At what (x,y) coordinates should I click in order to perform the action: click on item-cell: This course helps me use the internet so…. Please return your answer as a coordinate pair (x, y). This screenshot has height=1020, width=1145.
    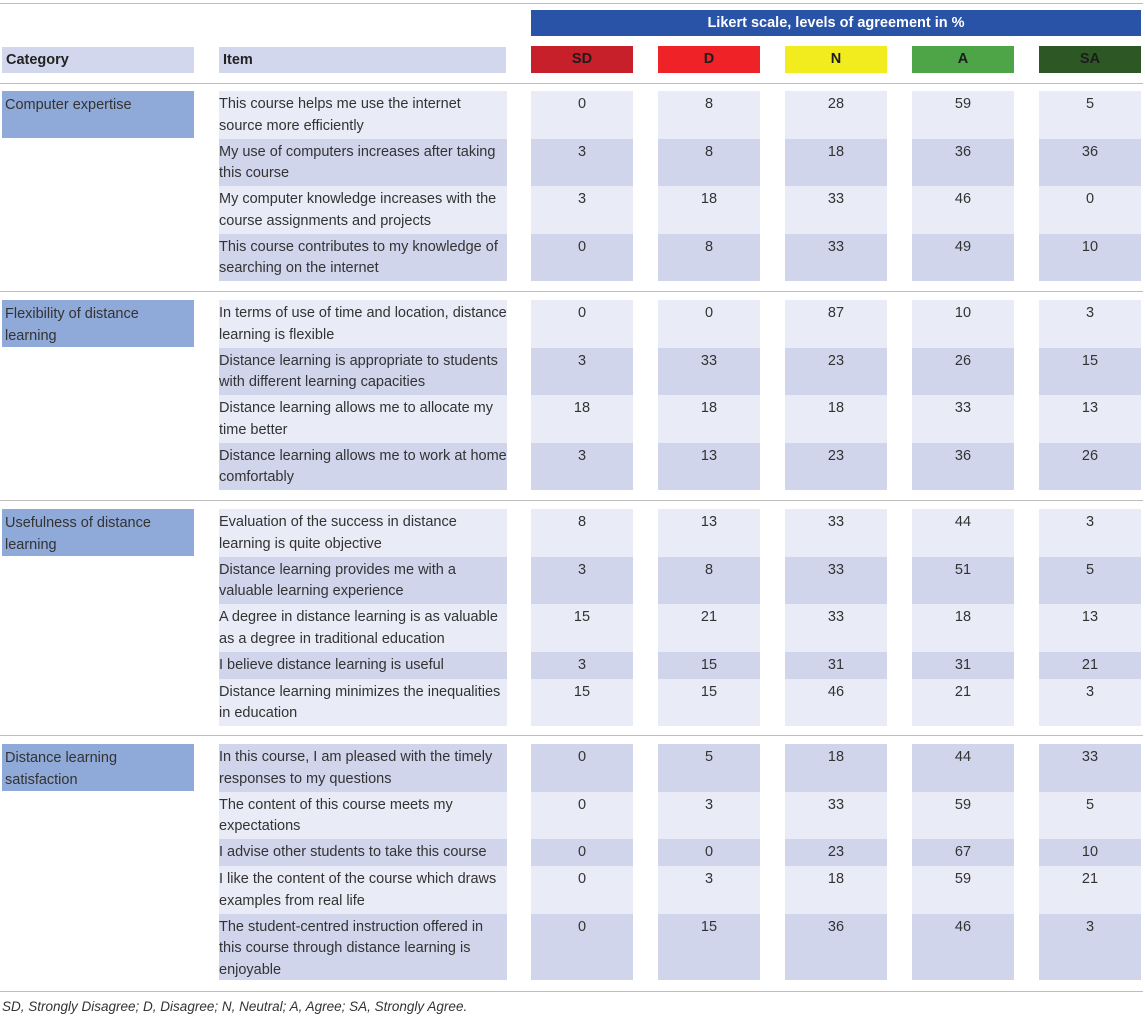
    Looking at the image, I should click on (363, 115).